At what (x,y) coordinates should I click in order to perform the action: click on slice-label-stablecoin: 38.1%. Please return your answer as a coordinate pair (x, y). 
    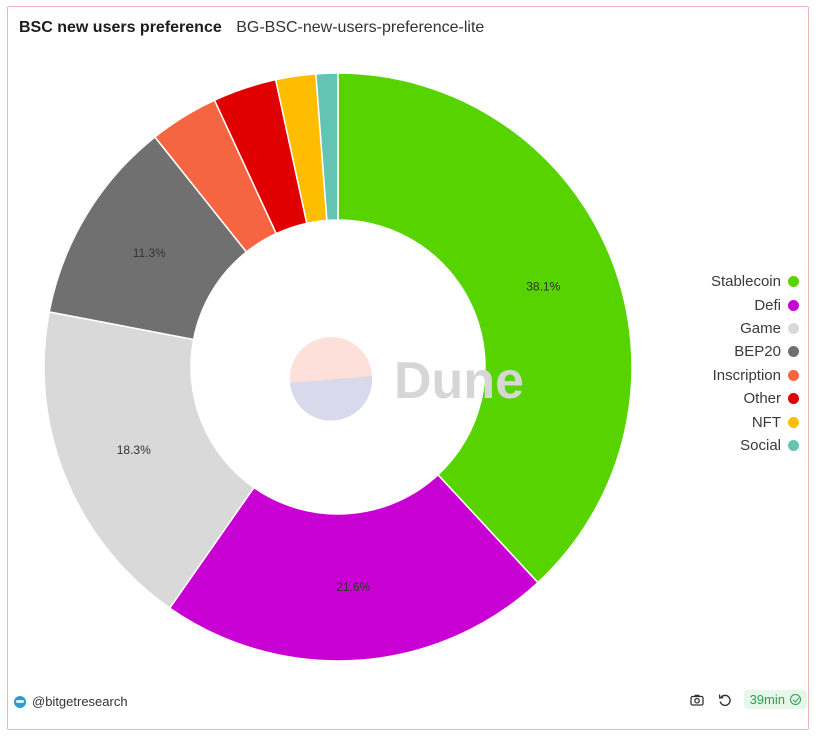
    Looking at the image, I should click on (543, 286).